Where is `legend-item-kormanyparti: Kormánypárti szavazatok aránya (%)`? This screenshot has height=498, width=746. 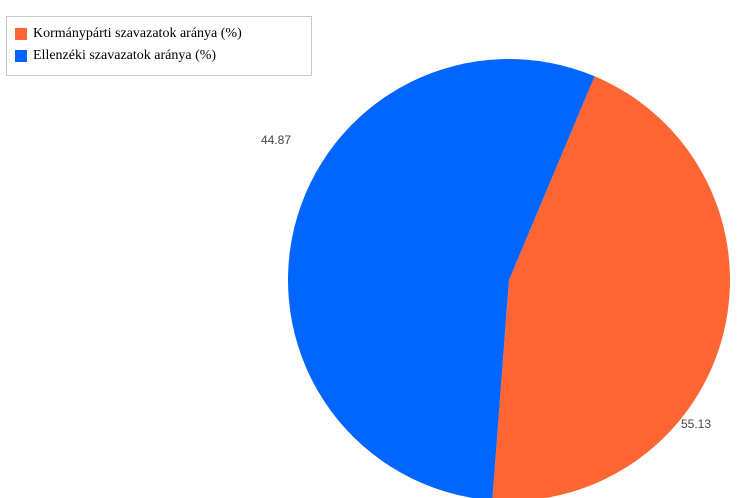
legend-item-kormanyparti: Kormánypárti szavazatok aránya (%) is located at coordinates (128, 34).